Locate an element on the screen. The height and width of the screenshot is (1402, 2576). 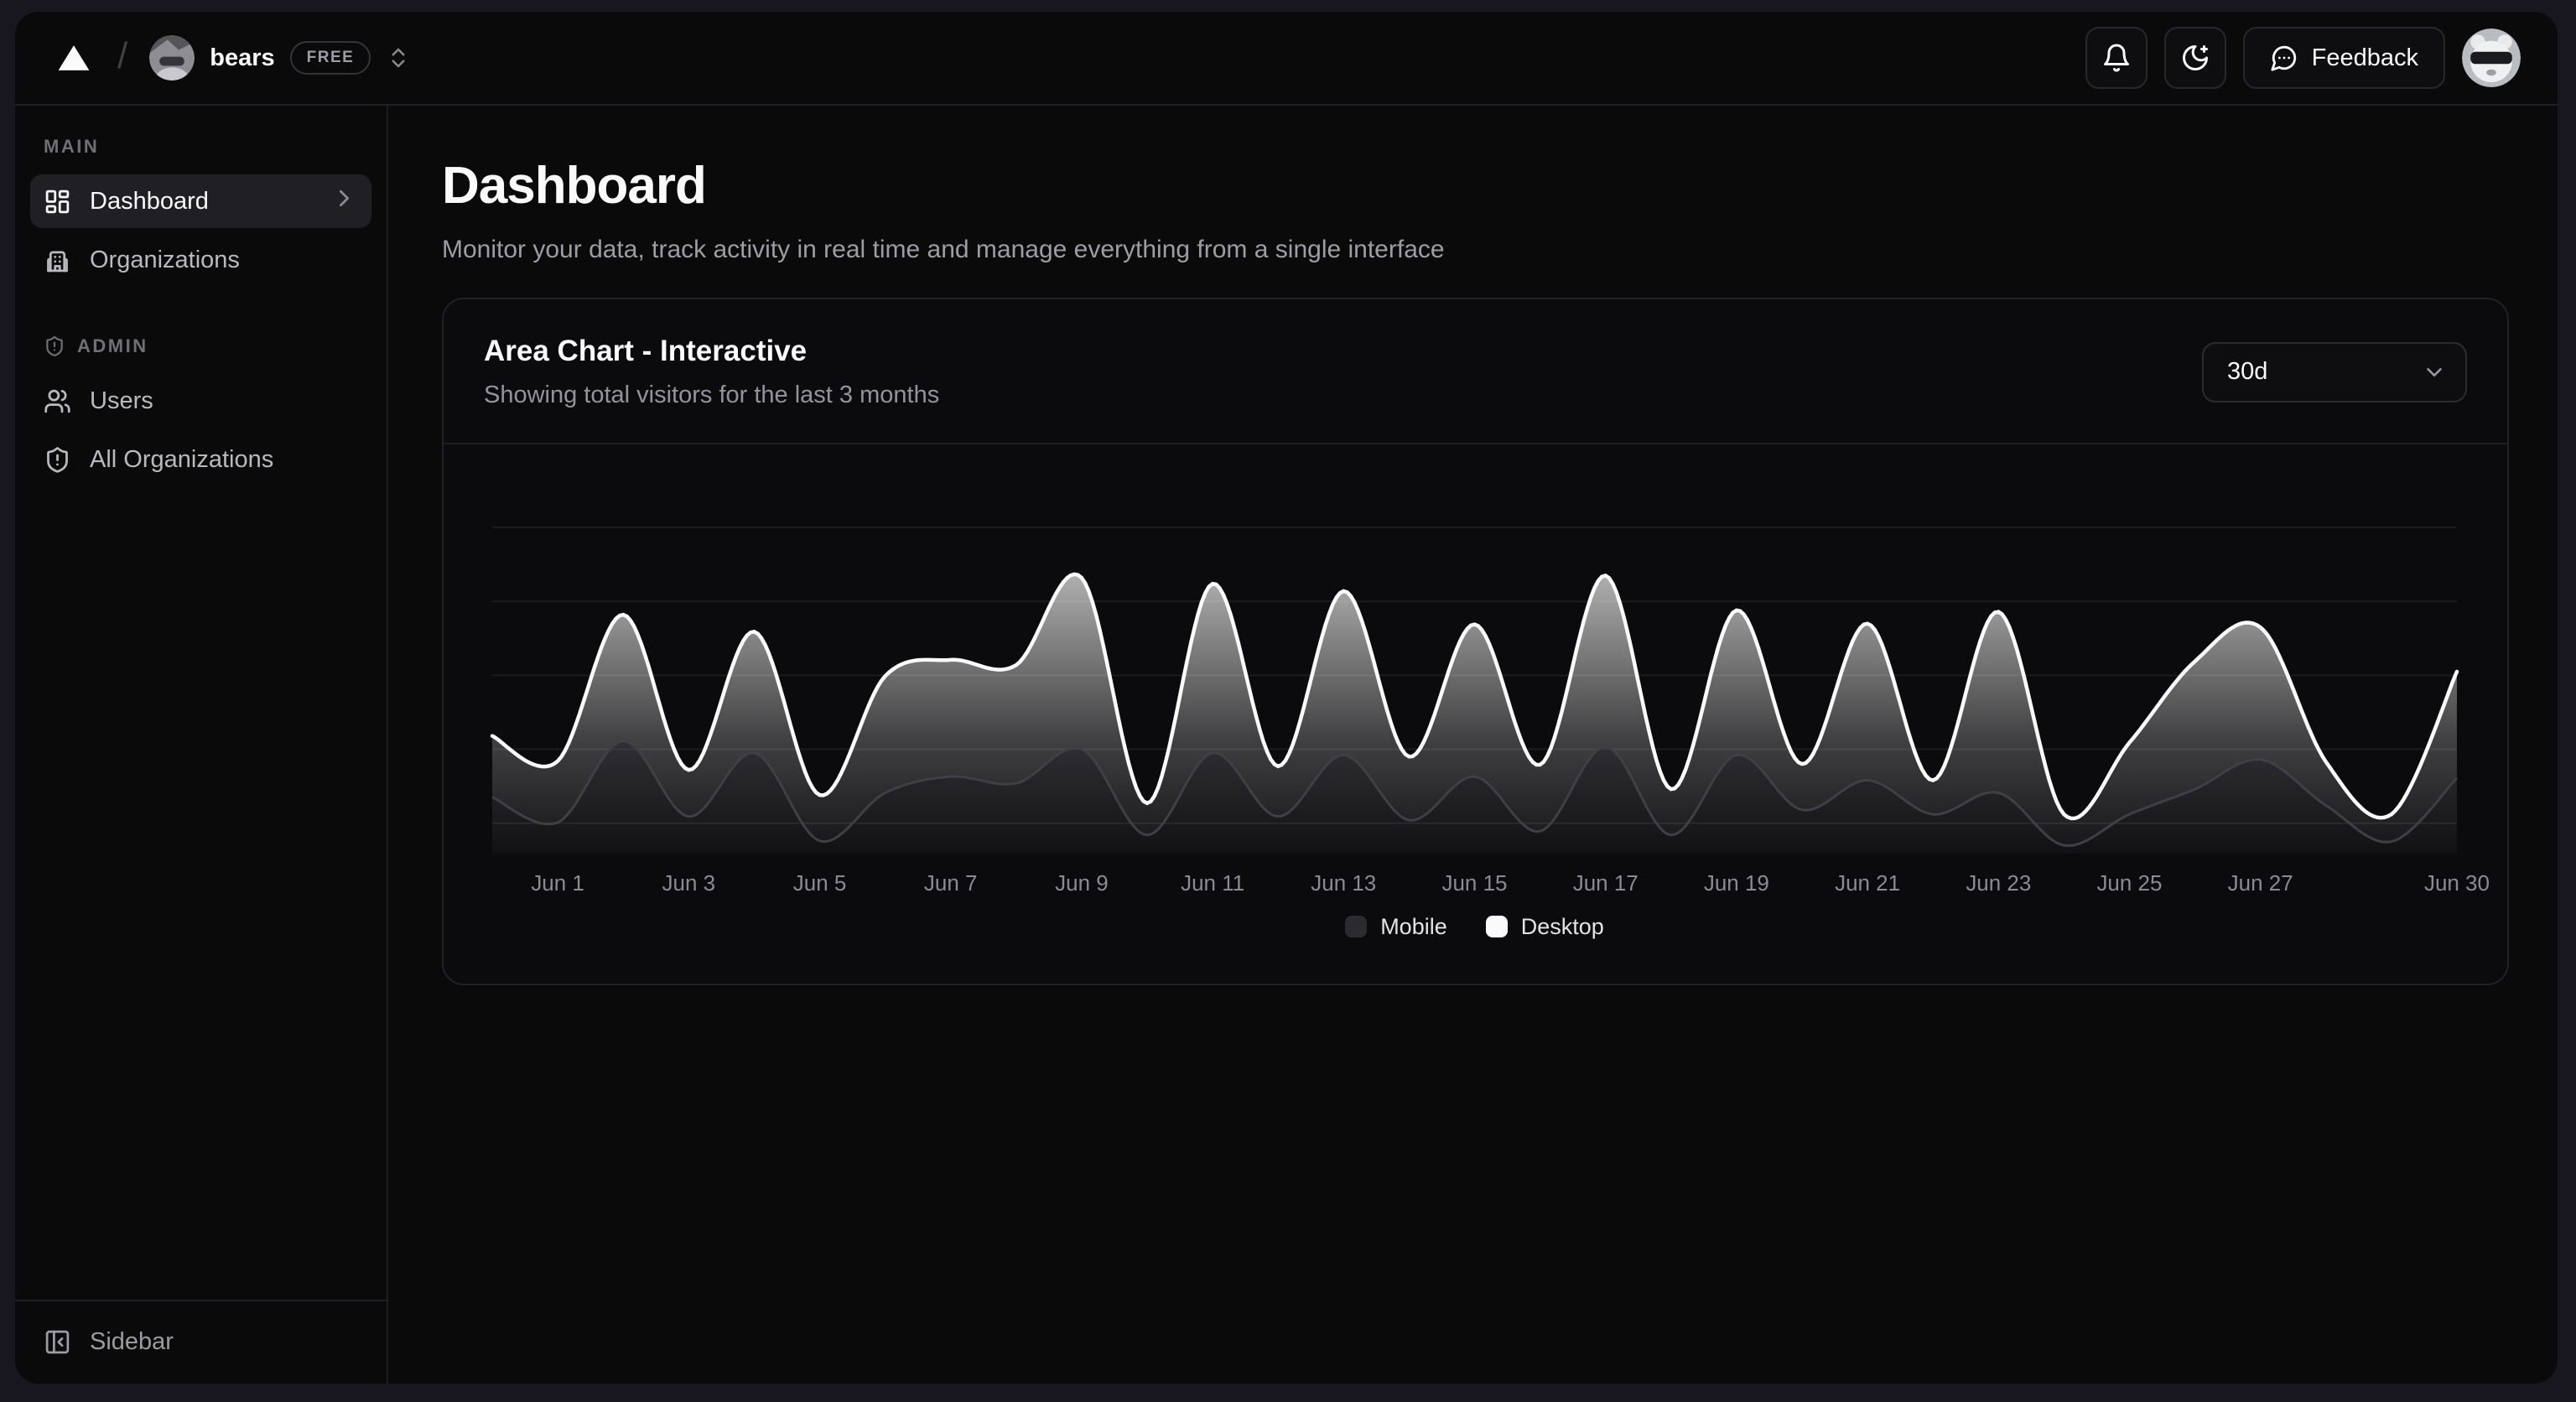
chart-legend: Mobile Desktop is located at coordinates (1474, 927).